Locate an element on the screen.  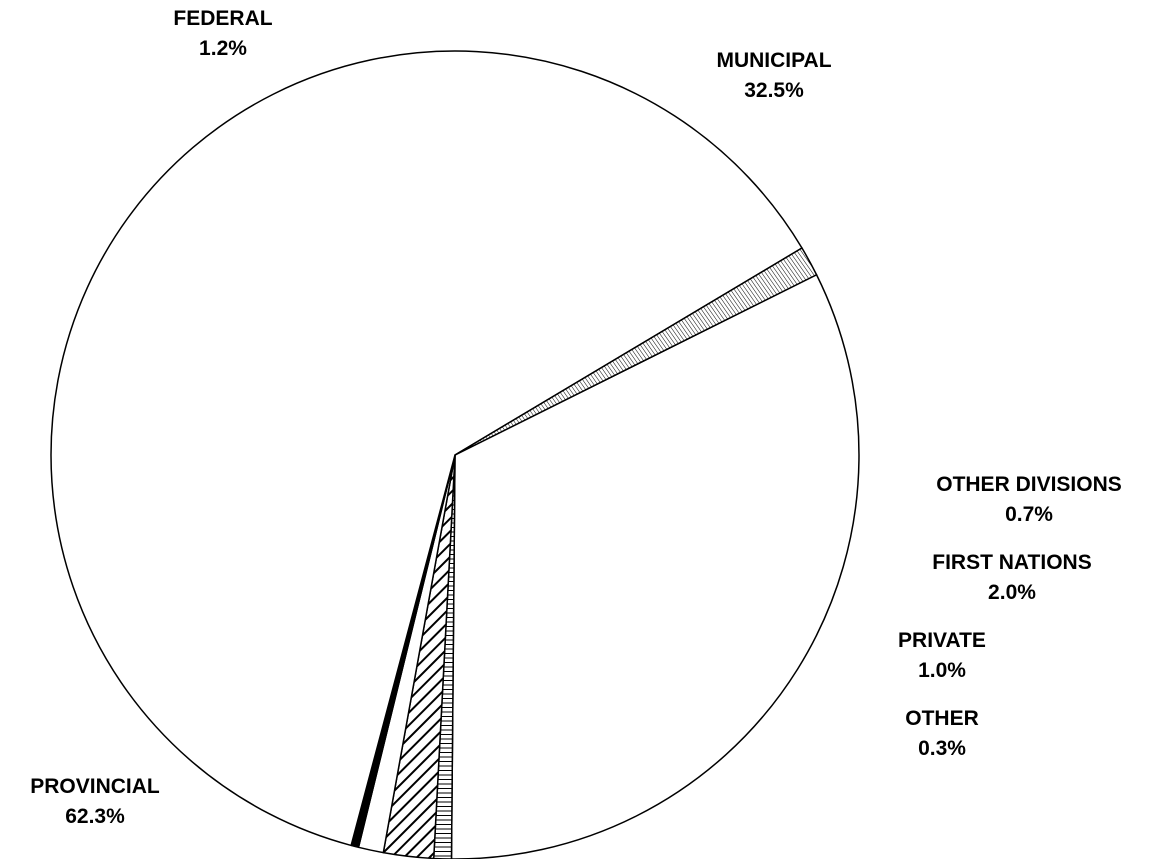
label-private-value: 1.0% is located at coordinates (942, 670).